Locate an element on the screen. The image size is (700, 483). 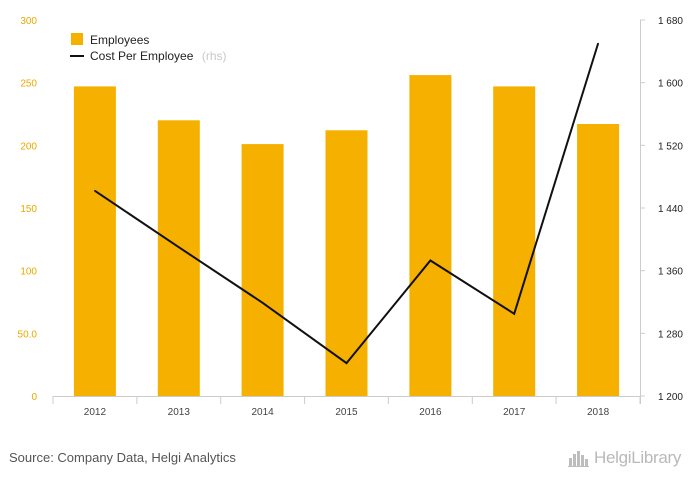
brand-logo: HelgiLibrary is located at coordinates (624, 458).